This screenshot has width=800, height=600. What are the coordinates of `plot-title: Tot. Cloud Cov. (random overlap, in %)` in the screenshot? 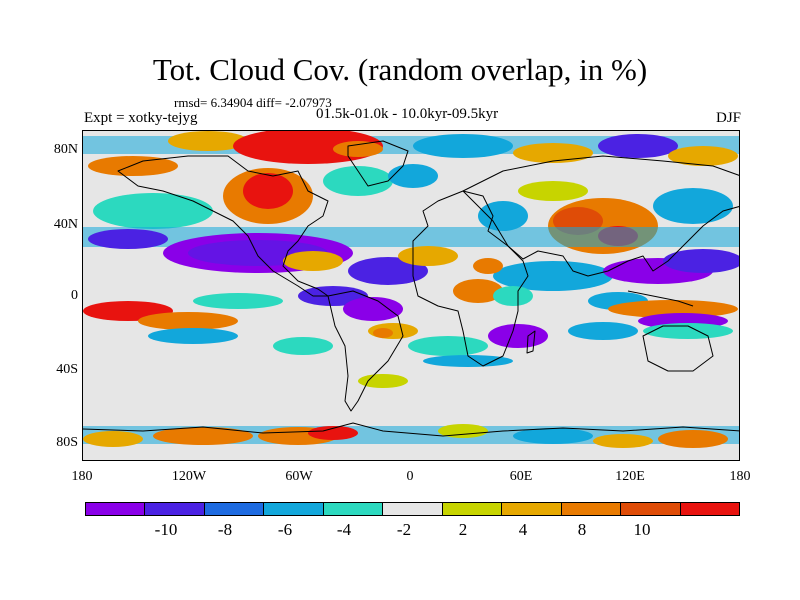 It's located at (400, 69).